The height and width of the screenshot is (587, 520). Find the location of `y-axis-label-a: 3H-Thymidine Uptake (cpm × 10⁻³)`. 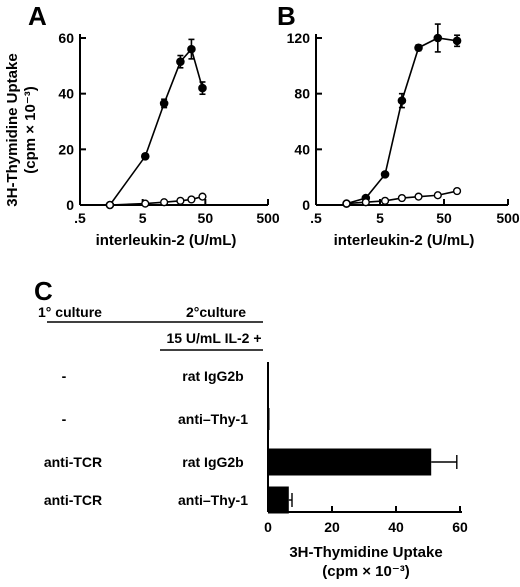

y-axis-label-a: 3H-Thymidine Uptake (cpm × 10⁻³) is located at coordinates (21, 129).